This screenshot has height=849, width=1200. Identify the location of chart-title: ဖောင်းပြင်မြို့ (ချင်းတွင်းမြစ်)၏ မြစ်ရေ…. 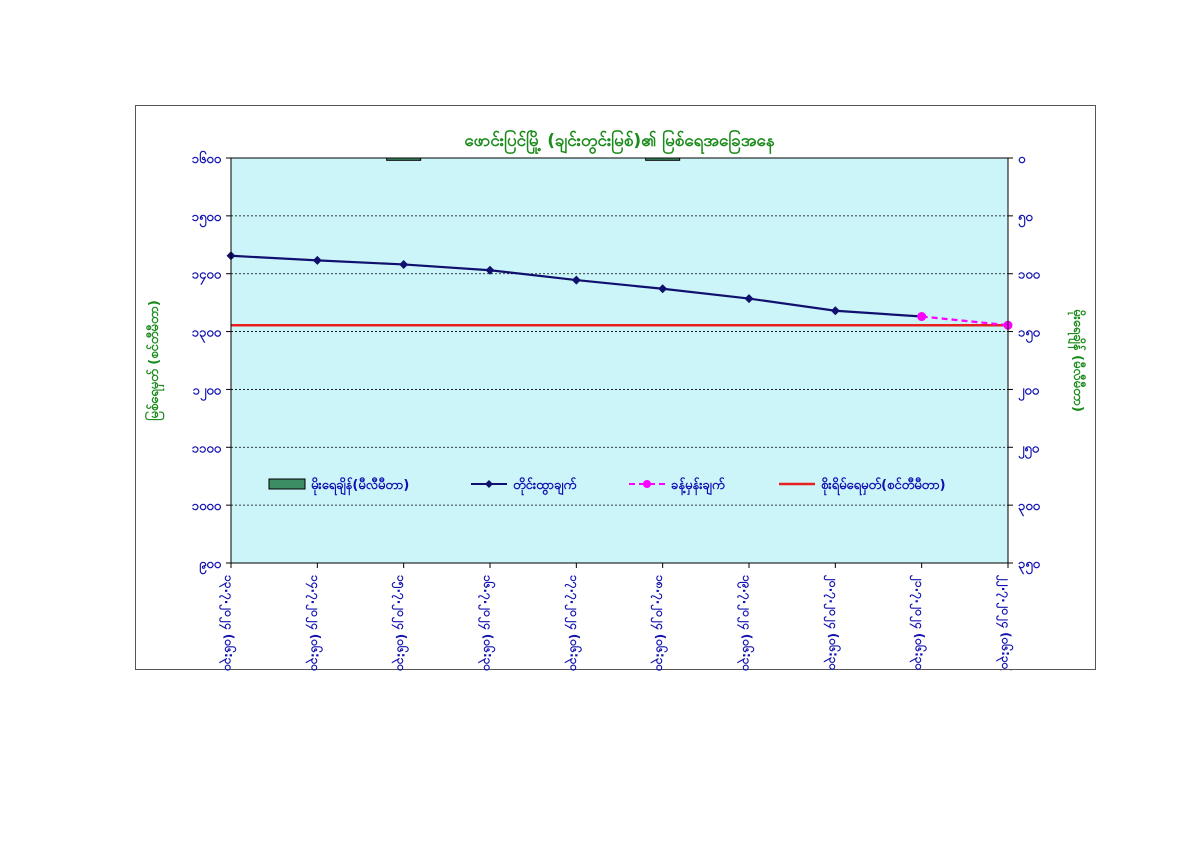
(619, 141).